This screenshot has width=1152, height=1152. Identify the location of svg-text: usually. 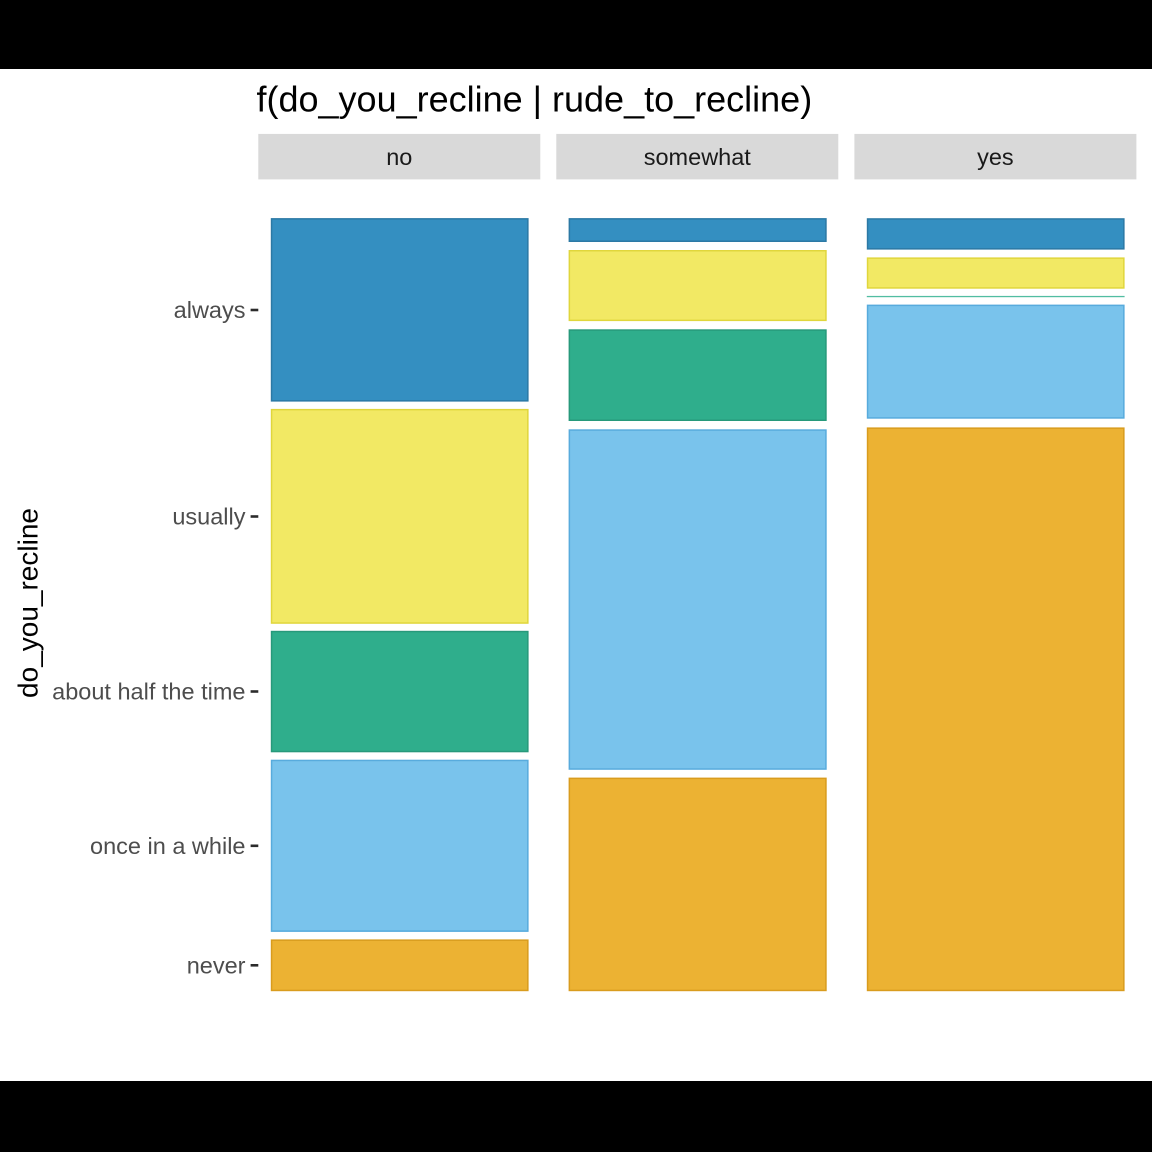
(208, 517).